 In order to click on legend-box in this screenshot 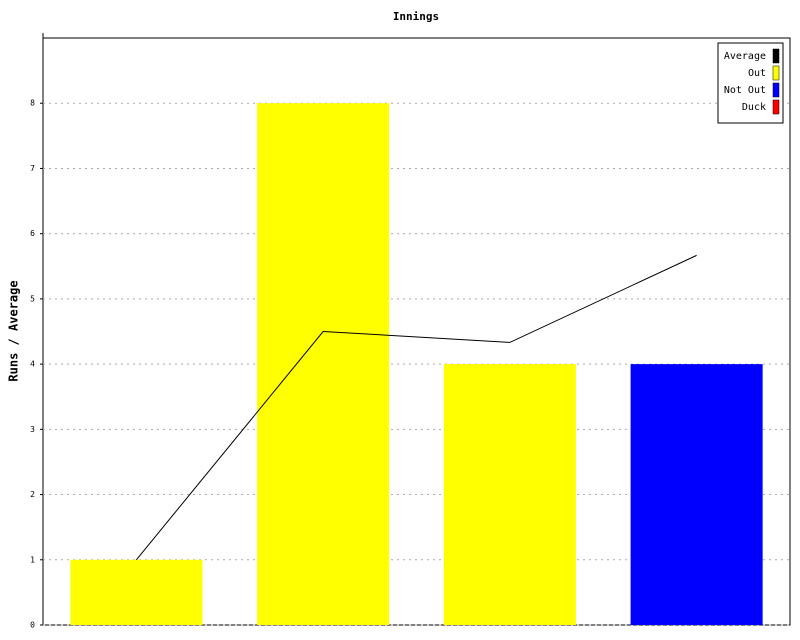, I will do `click(750, 83)`.